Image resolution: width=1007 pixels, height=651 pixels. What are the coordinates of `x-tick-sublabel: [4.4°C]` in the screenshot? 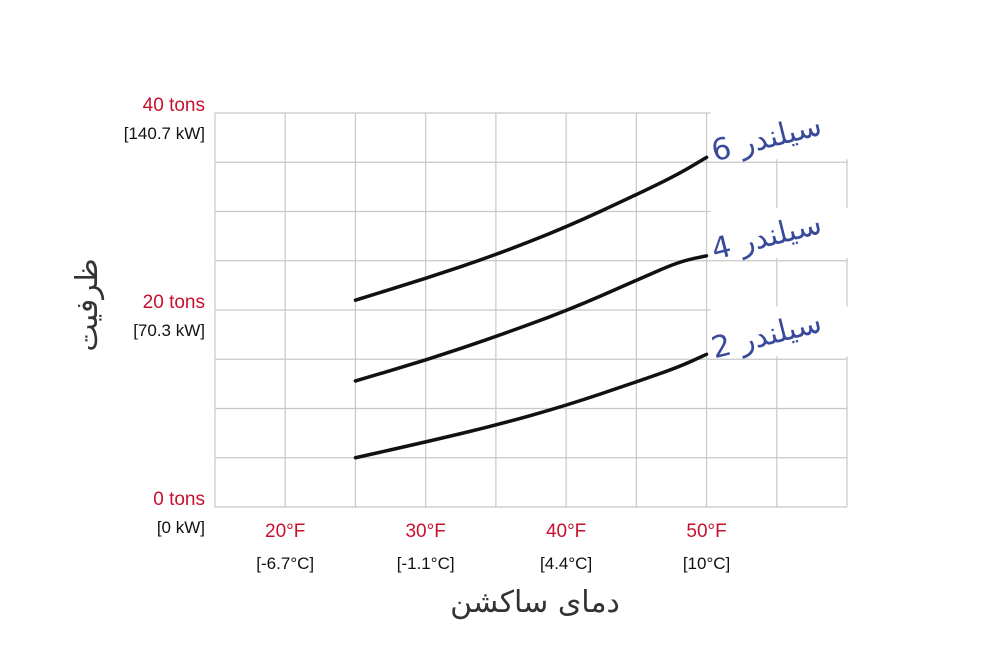 It's located at (566, 563).